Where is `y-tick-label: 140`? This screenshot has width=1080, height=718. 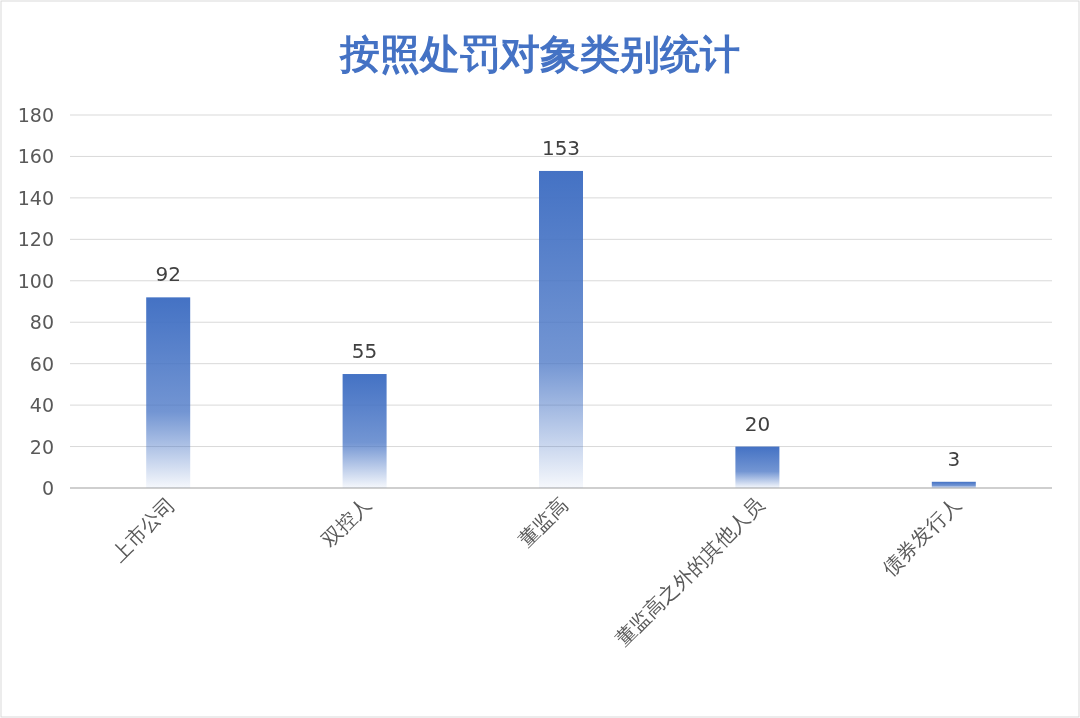
y-tick-label: 140 is located at coordinates (35, 197).